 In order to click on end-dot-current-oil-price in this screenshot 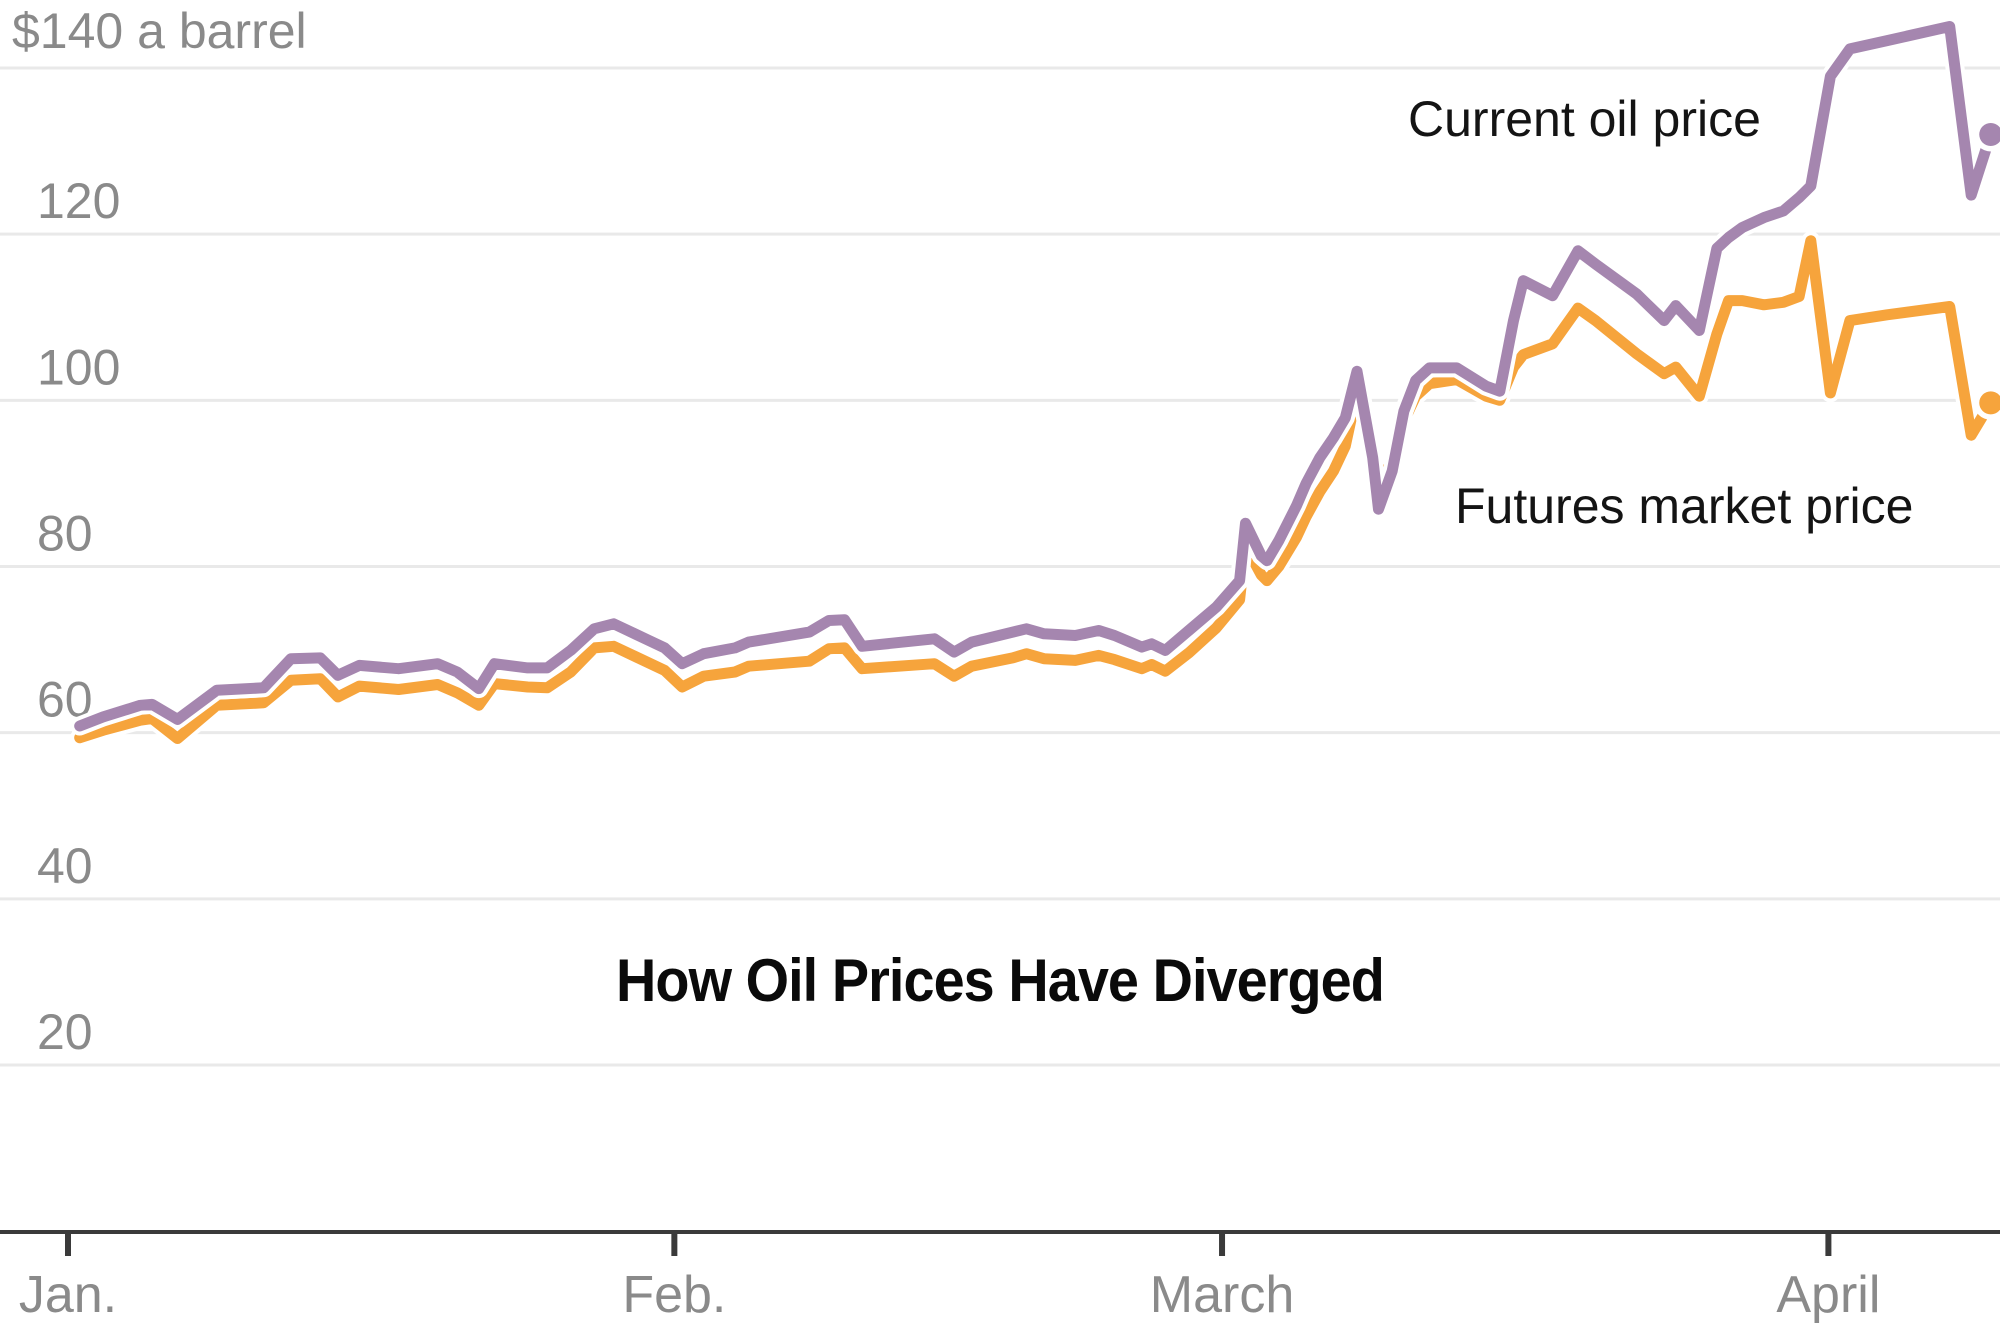, I will do `click(1989, 134)`.